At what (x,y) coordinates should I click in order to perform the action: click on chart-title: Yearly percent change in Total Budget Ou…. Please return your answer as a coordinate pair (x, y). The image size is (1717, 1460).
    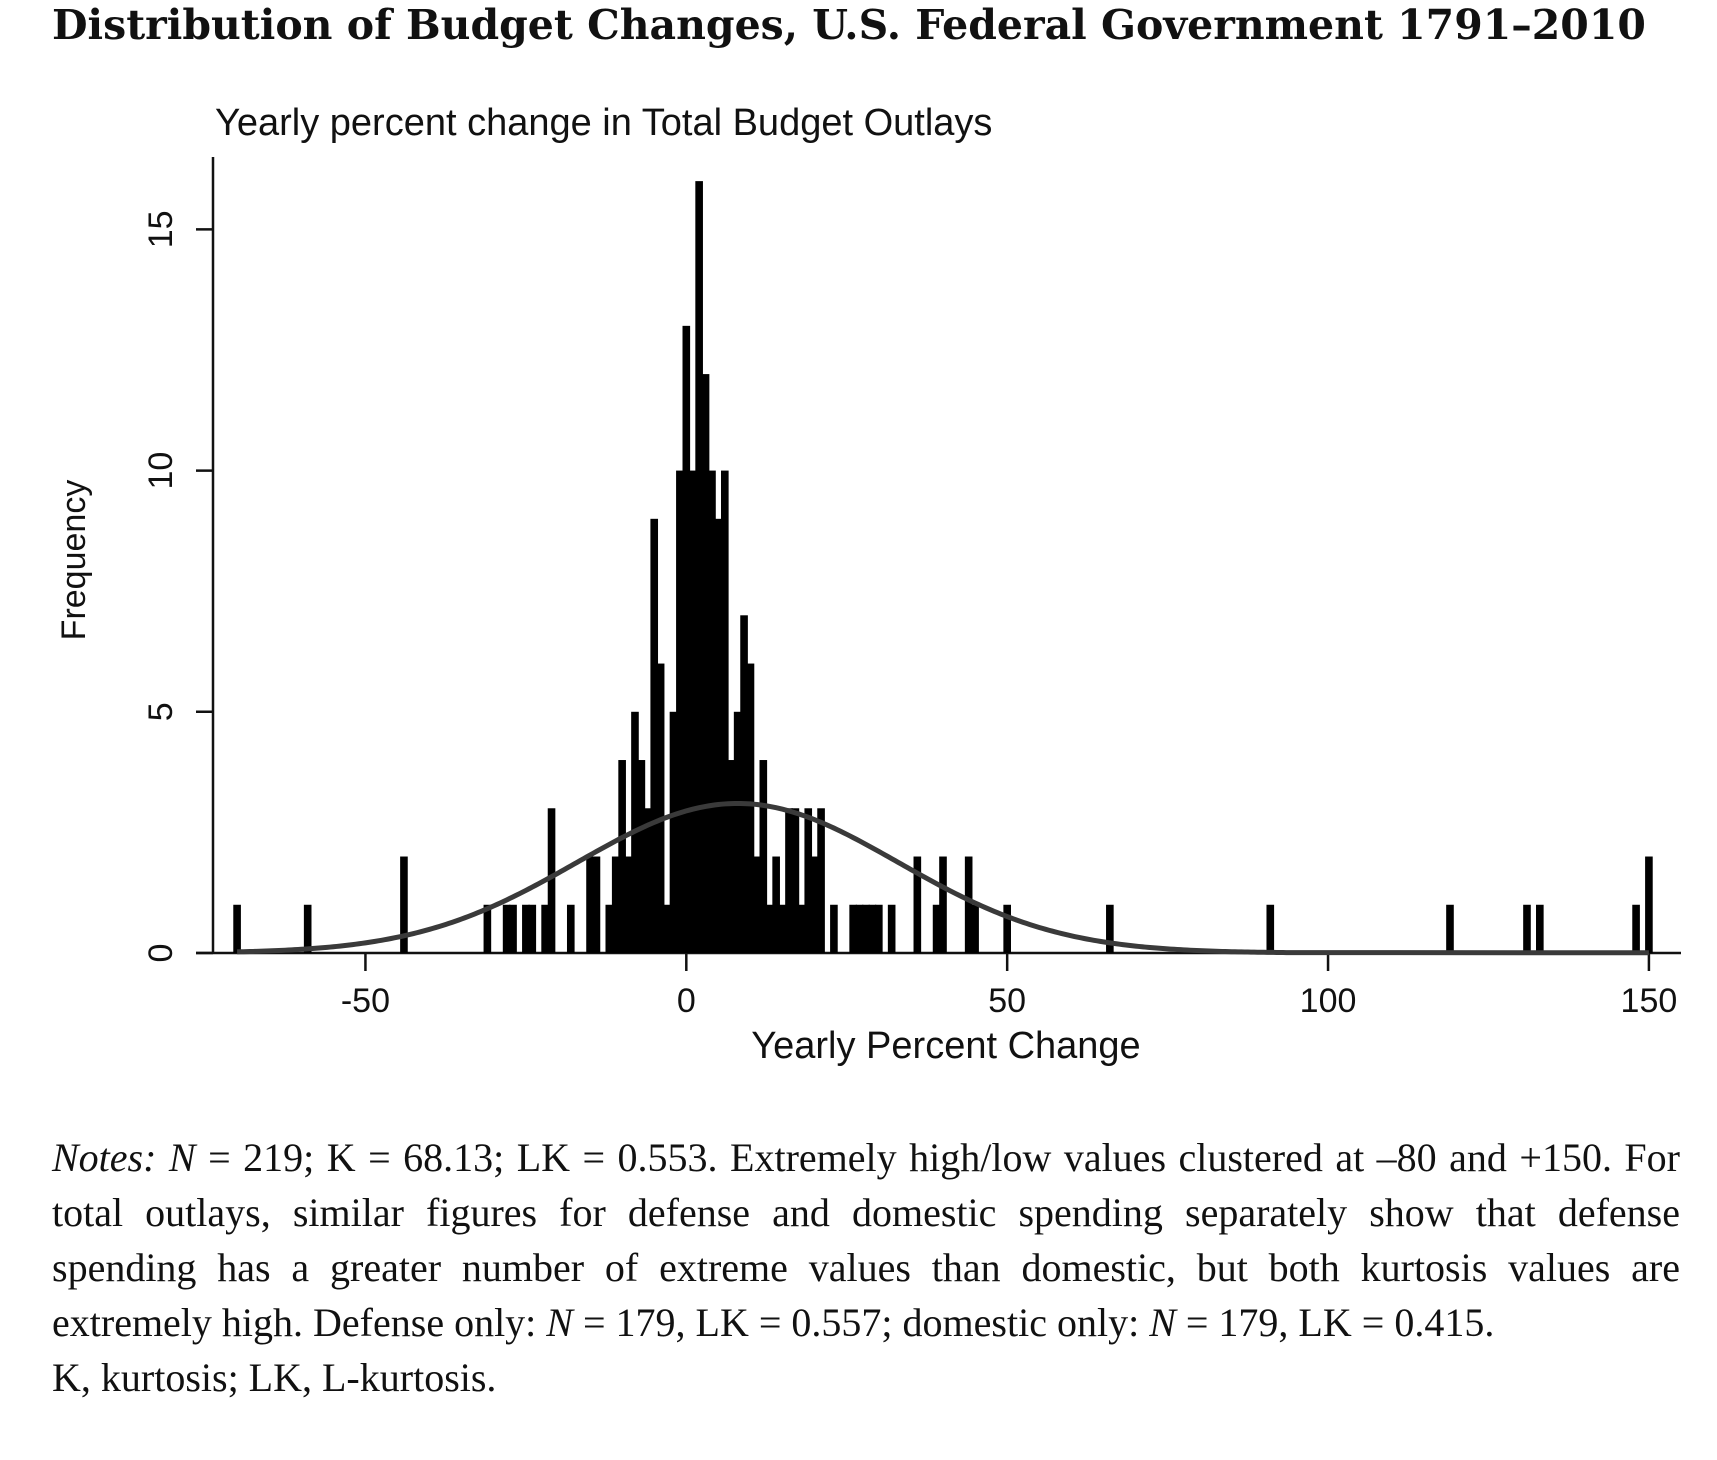
    Looking at the image, I should click on (603, 123).